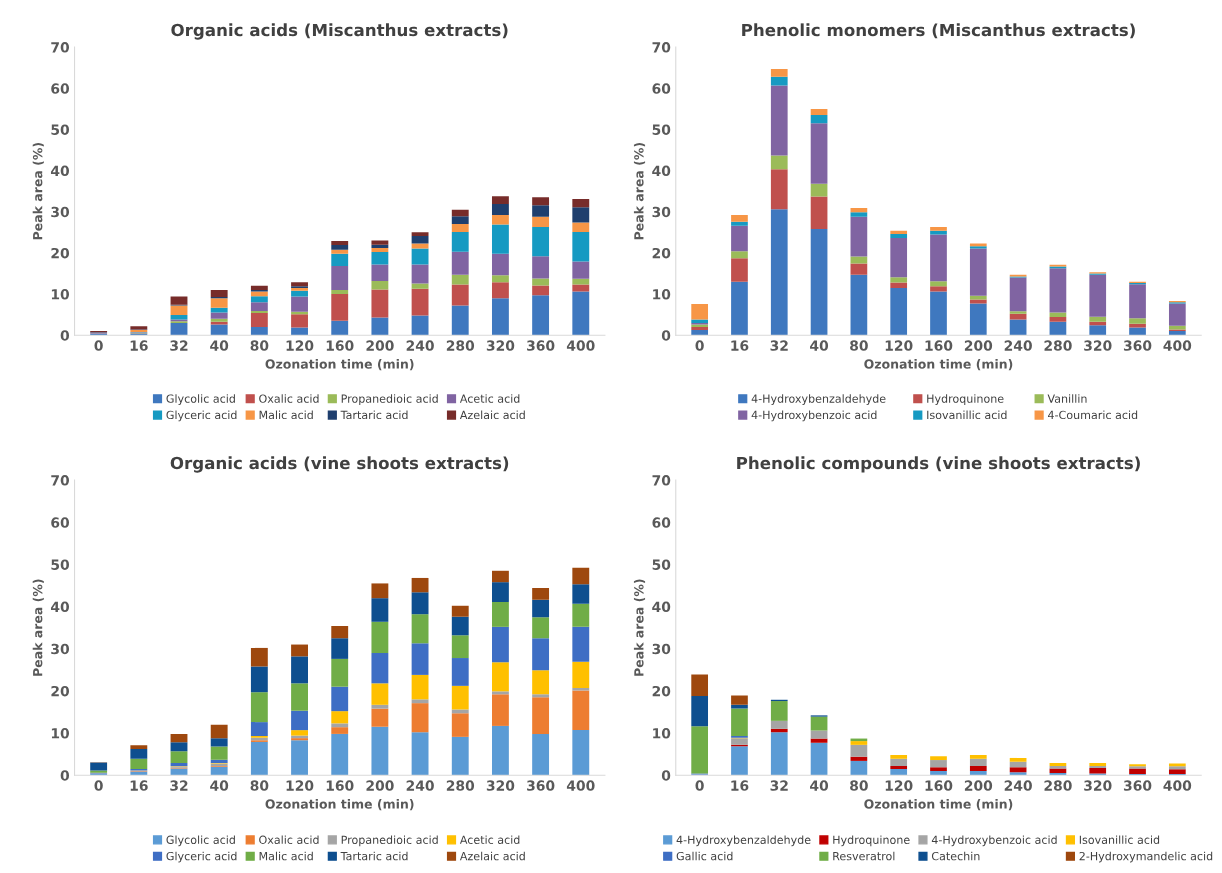 Image resolution: width=1222 pixels, height=873 pixels. I want to click on legend-label: Catechin, so click(955, 856).